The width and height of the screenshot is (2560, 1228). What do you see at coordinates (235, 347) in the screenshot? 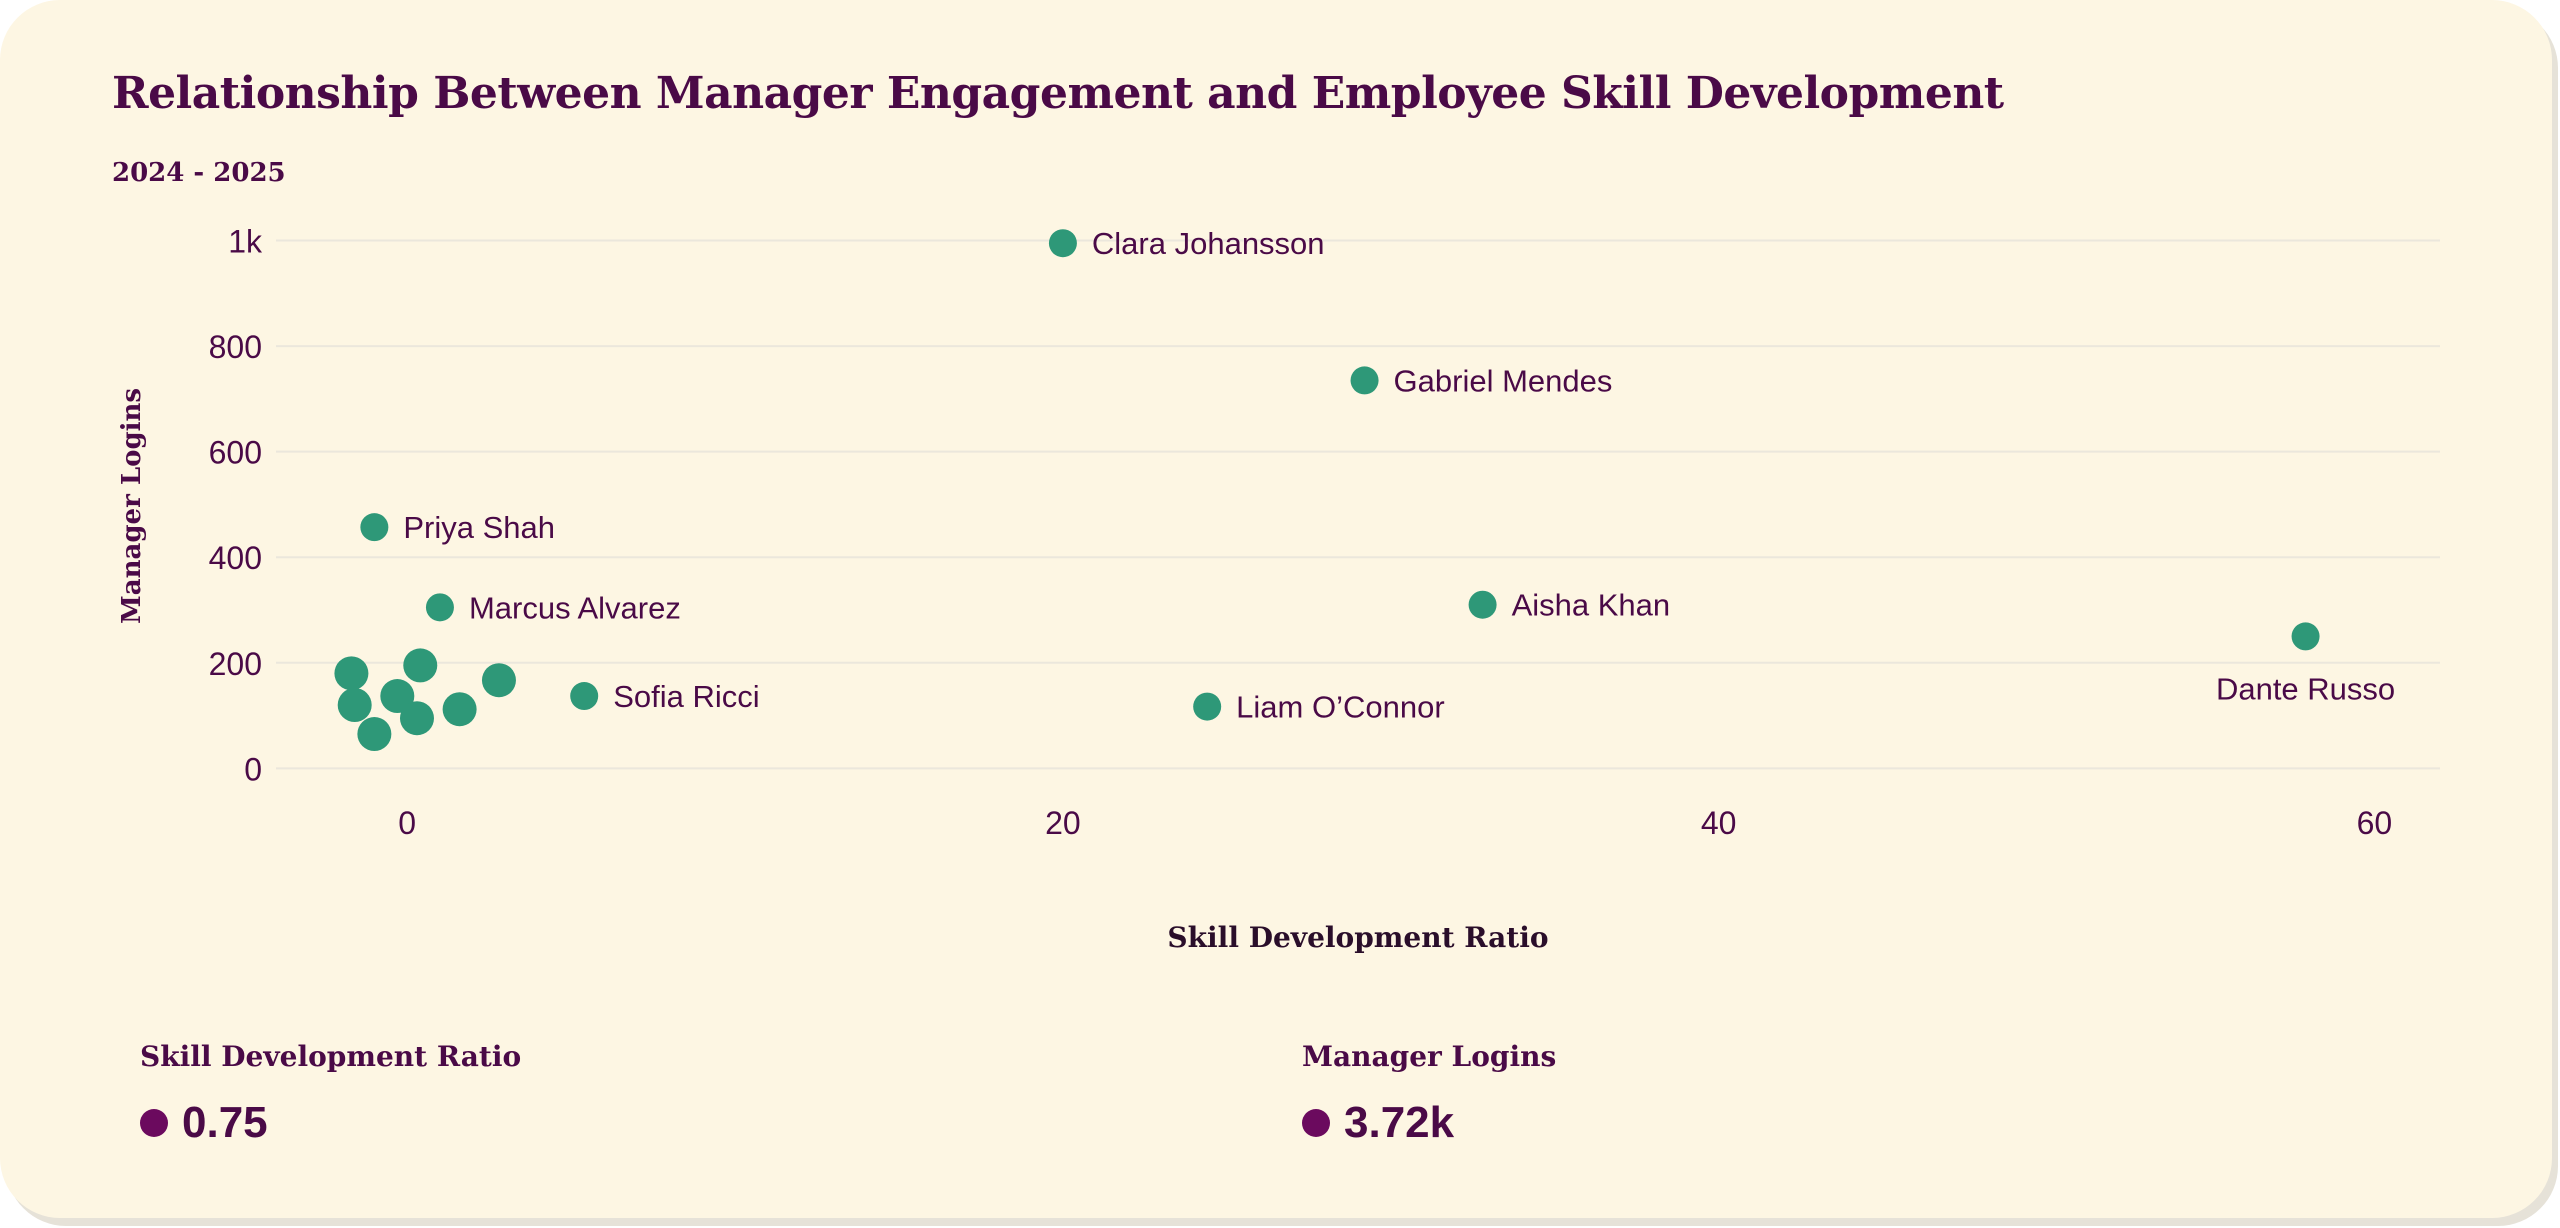
I see `y-tick-label: 800` at bounding box center [235, 347].